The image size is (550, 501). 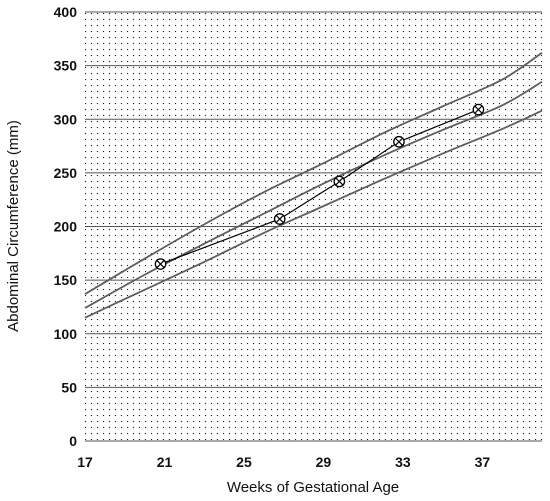 I want to click on x-tick-label: 33, so click(x=403, y=462).